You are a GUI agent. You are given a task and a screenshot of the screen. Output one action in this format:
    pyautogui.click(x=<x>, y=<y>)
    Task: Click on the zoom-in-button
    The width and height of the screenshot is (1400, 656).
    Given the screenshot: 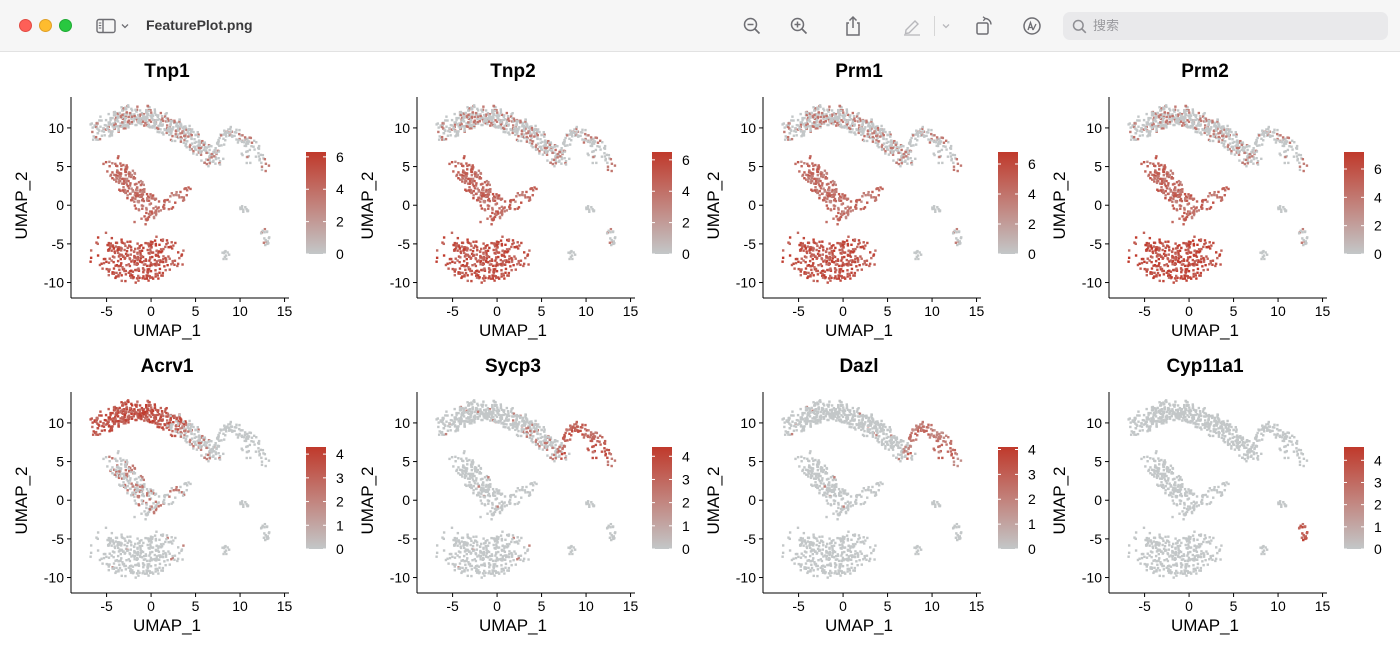 What is the action you would take?
    pyautogui.click(x=799, y=26)
    